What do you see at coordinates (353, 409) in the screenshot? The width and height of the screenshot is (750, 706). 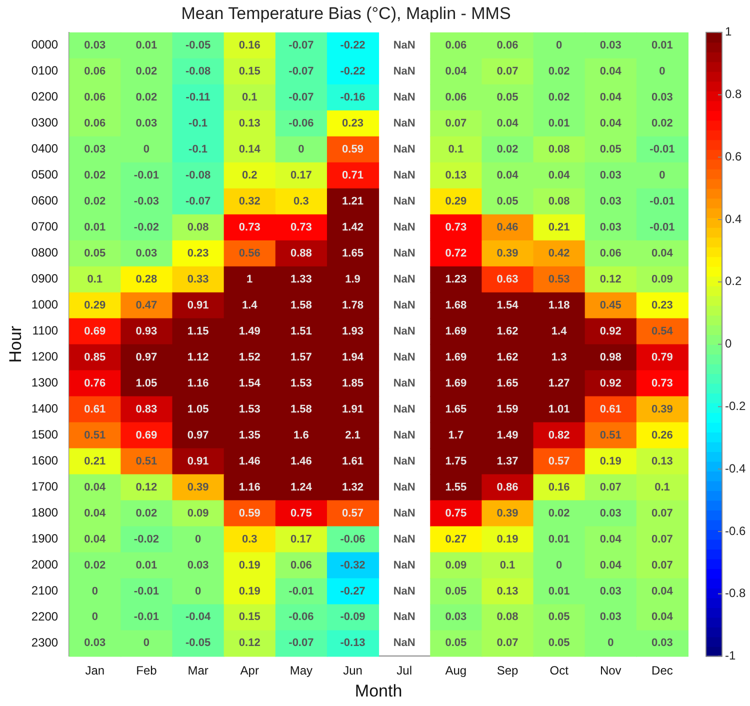 I see `data-label: 1.91` at bounding box center [353, 409].